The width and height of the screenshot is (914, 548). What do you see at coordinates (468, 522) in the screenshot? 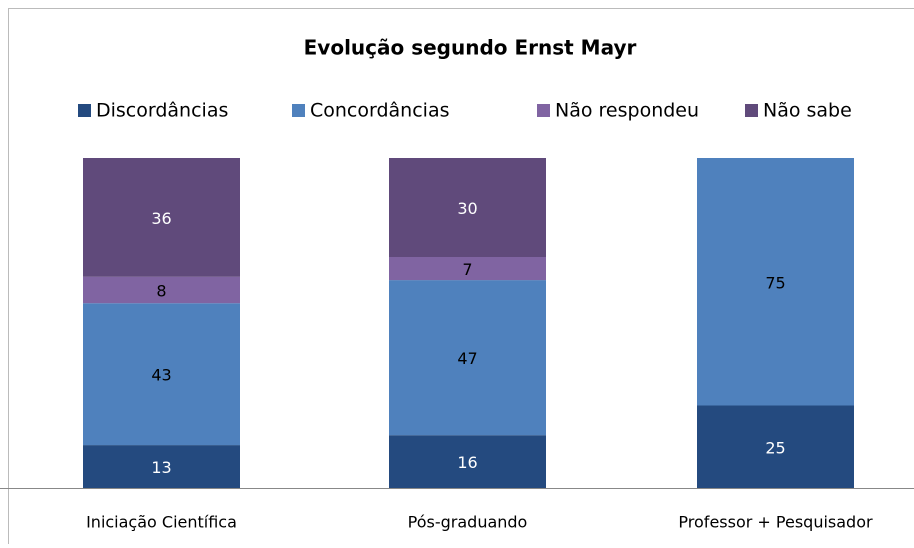
I see `x-tick-label: Pós-graduando` at bounding box center [468, 522].